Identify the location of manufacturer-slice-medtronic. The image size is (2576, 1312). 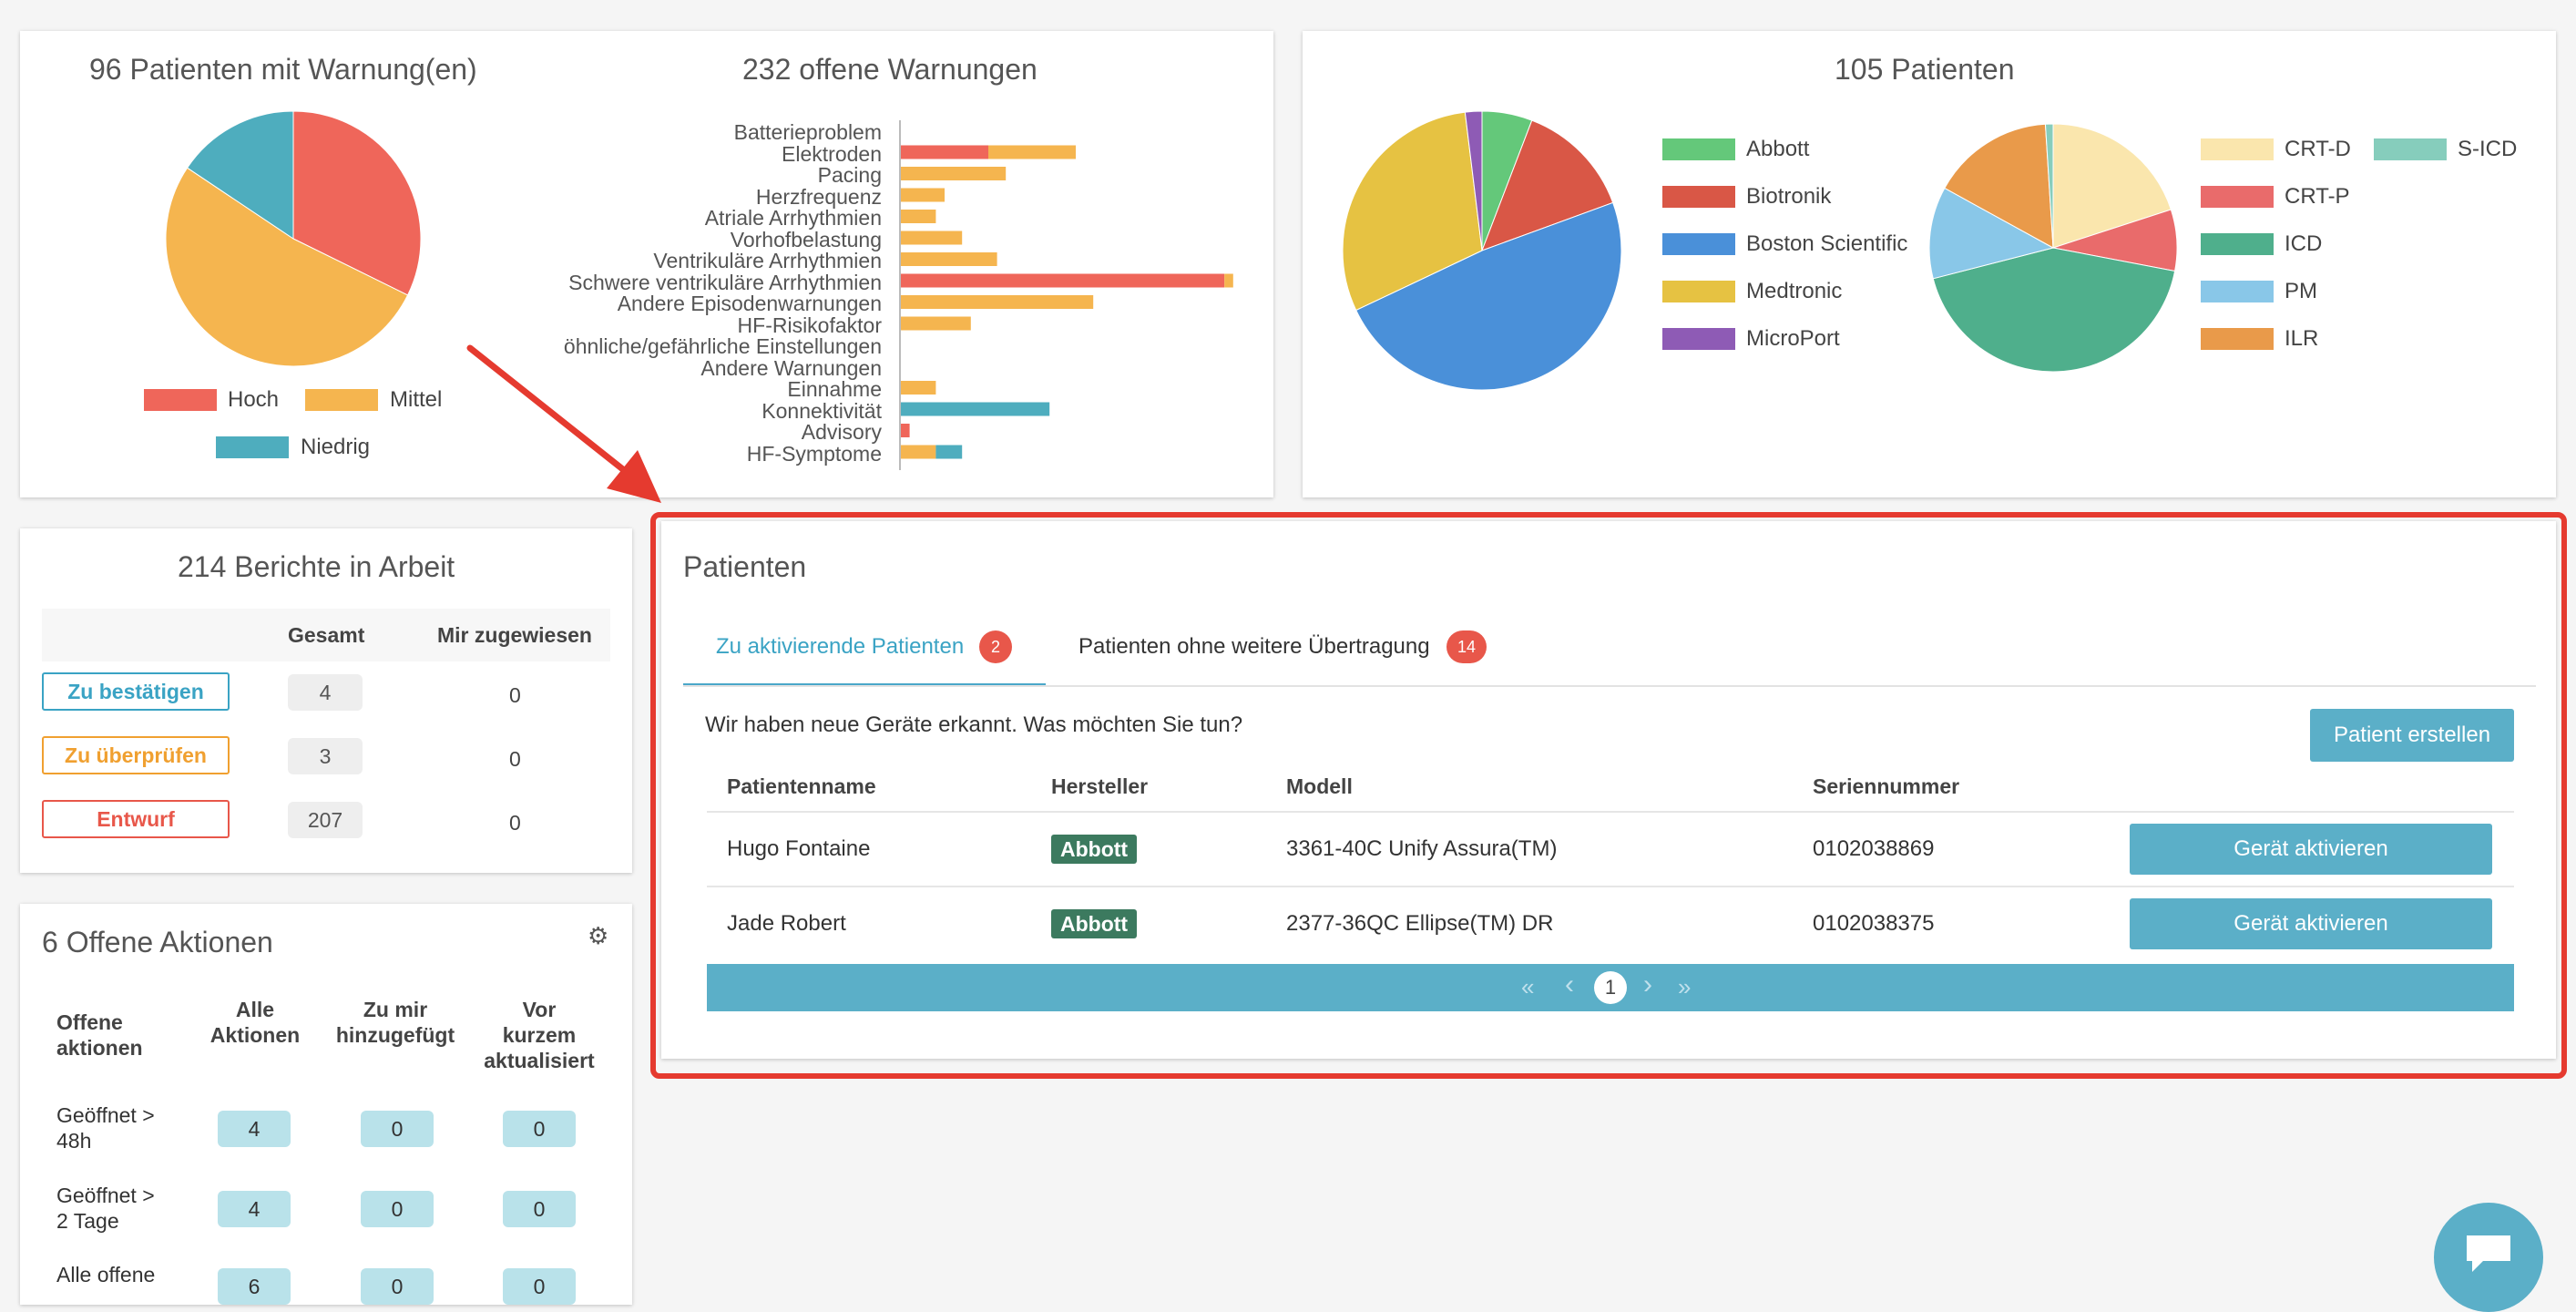
(1413, 212).